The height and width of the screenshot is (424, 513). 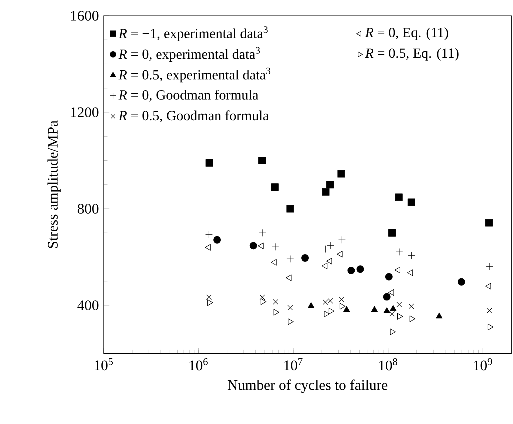 I want to click on legend-label: R = 0.5, experimental data$^{3}$, so click(x=194, y=75).